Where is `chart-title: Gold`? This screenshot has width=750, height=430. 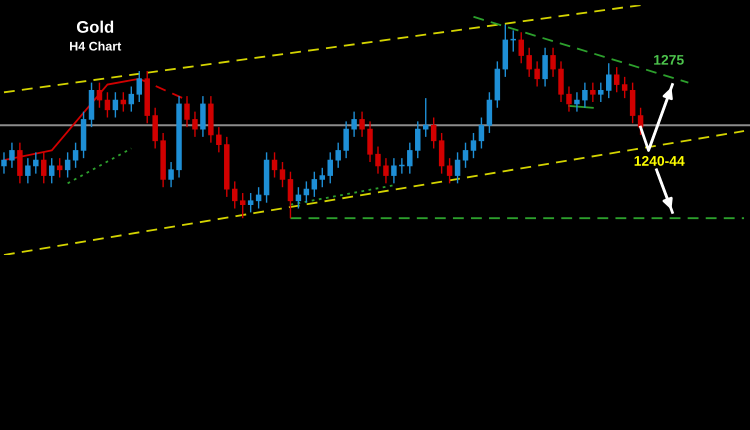
chart-title: Gold is located at coordinates (95, 26).